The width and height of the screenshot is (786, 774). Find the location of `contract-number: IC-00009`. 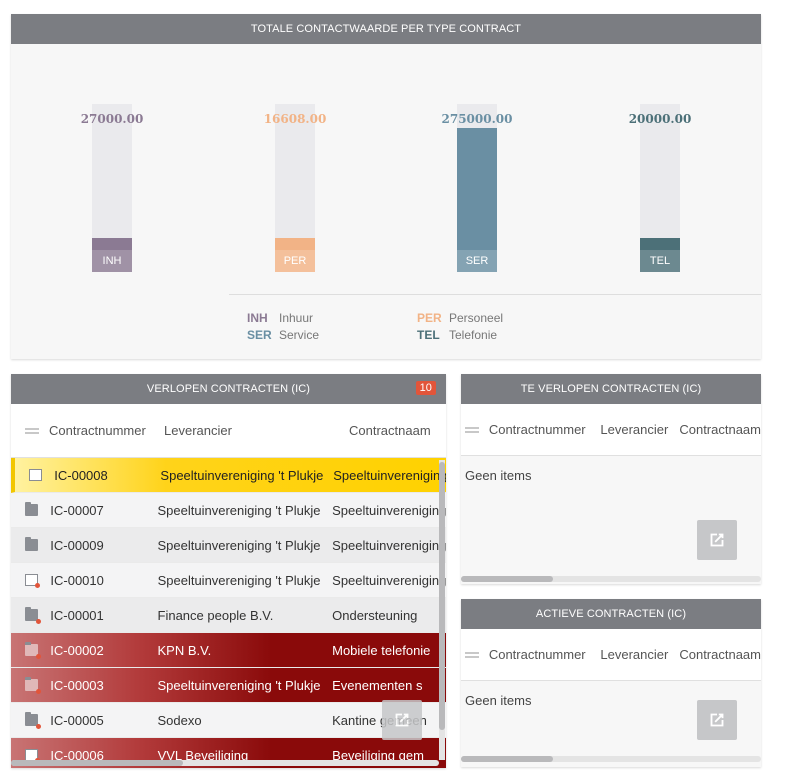

contract-number: IC-00009 is located at coordinates (77, 545).